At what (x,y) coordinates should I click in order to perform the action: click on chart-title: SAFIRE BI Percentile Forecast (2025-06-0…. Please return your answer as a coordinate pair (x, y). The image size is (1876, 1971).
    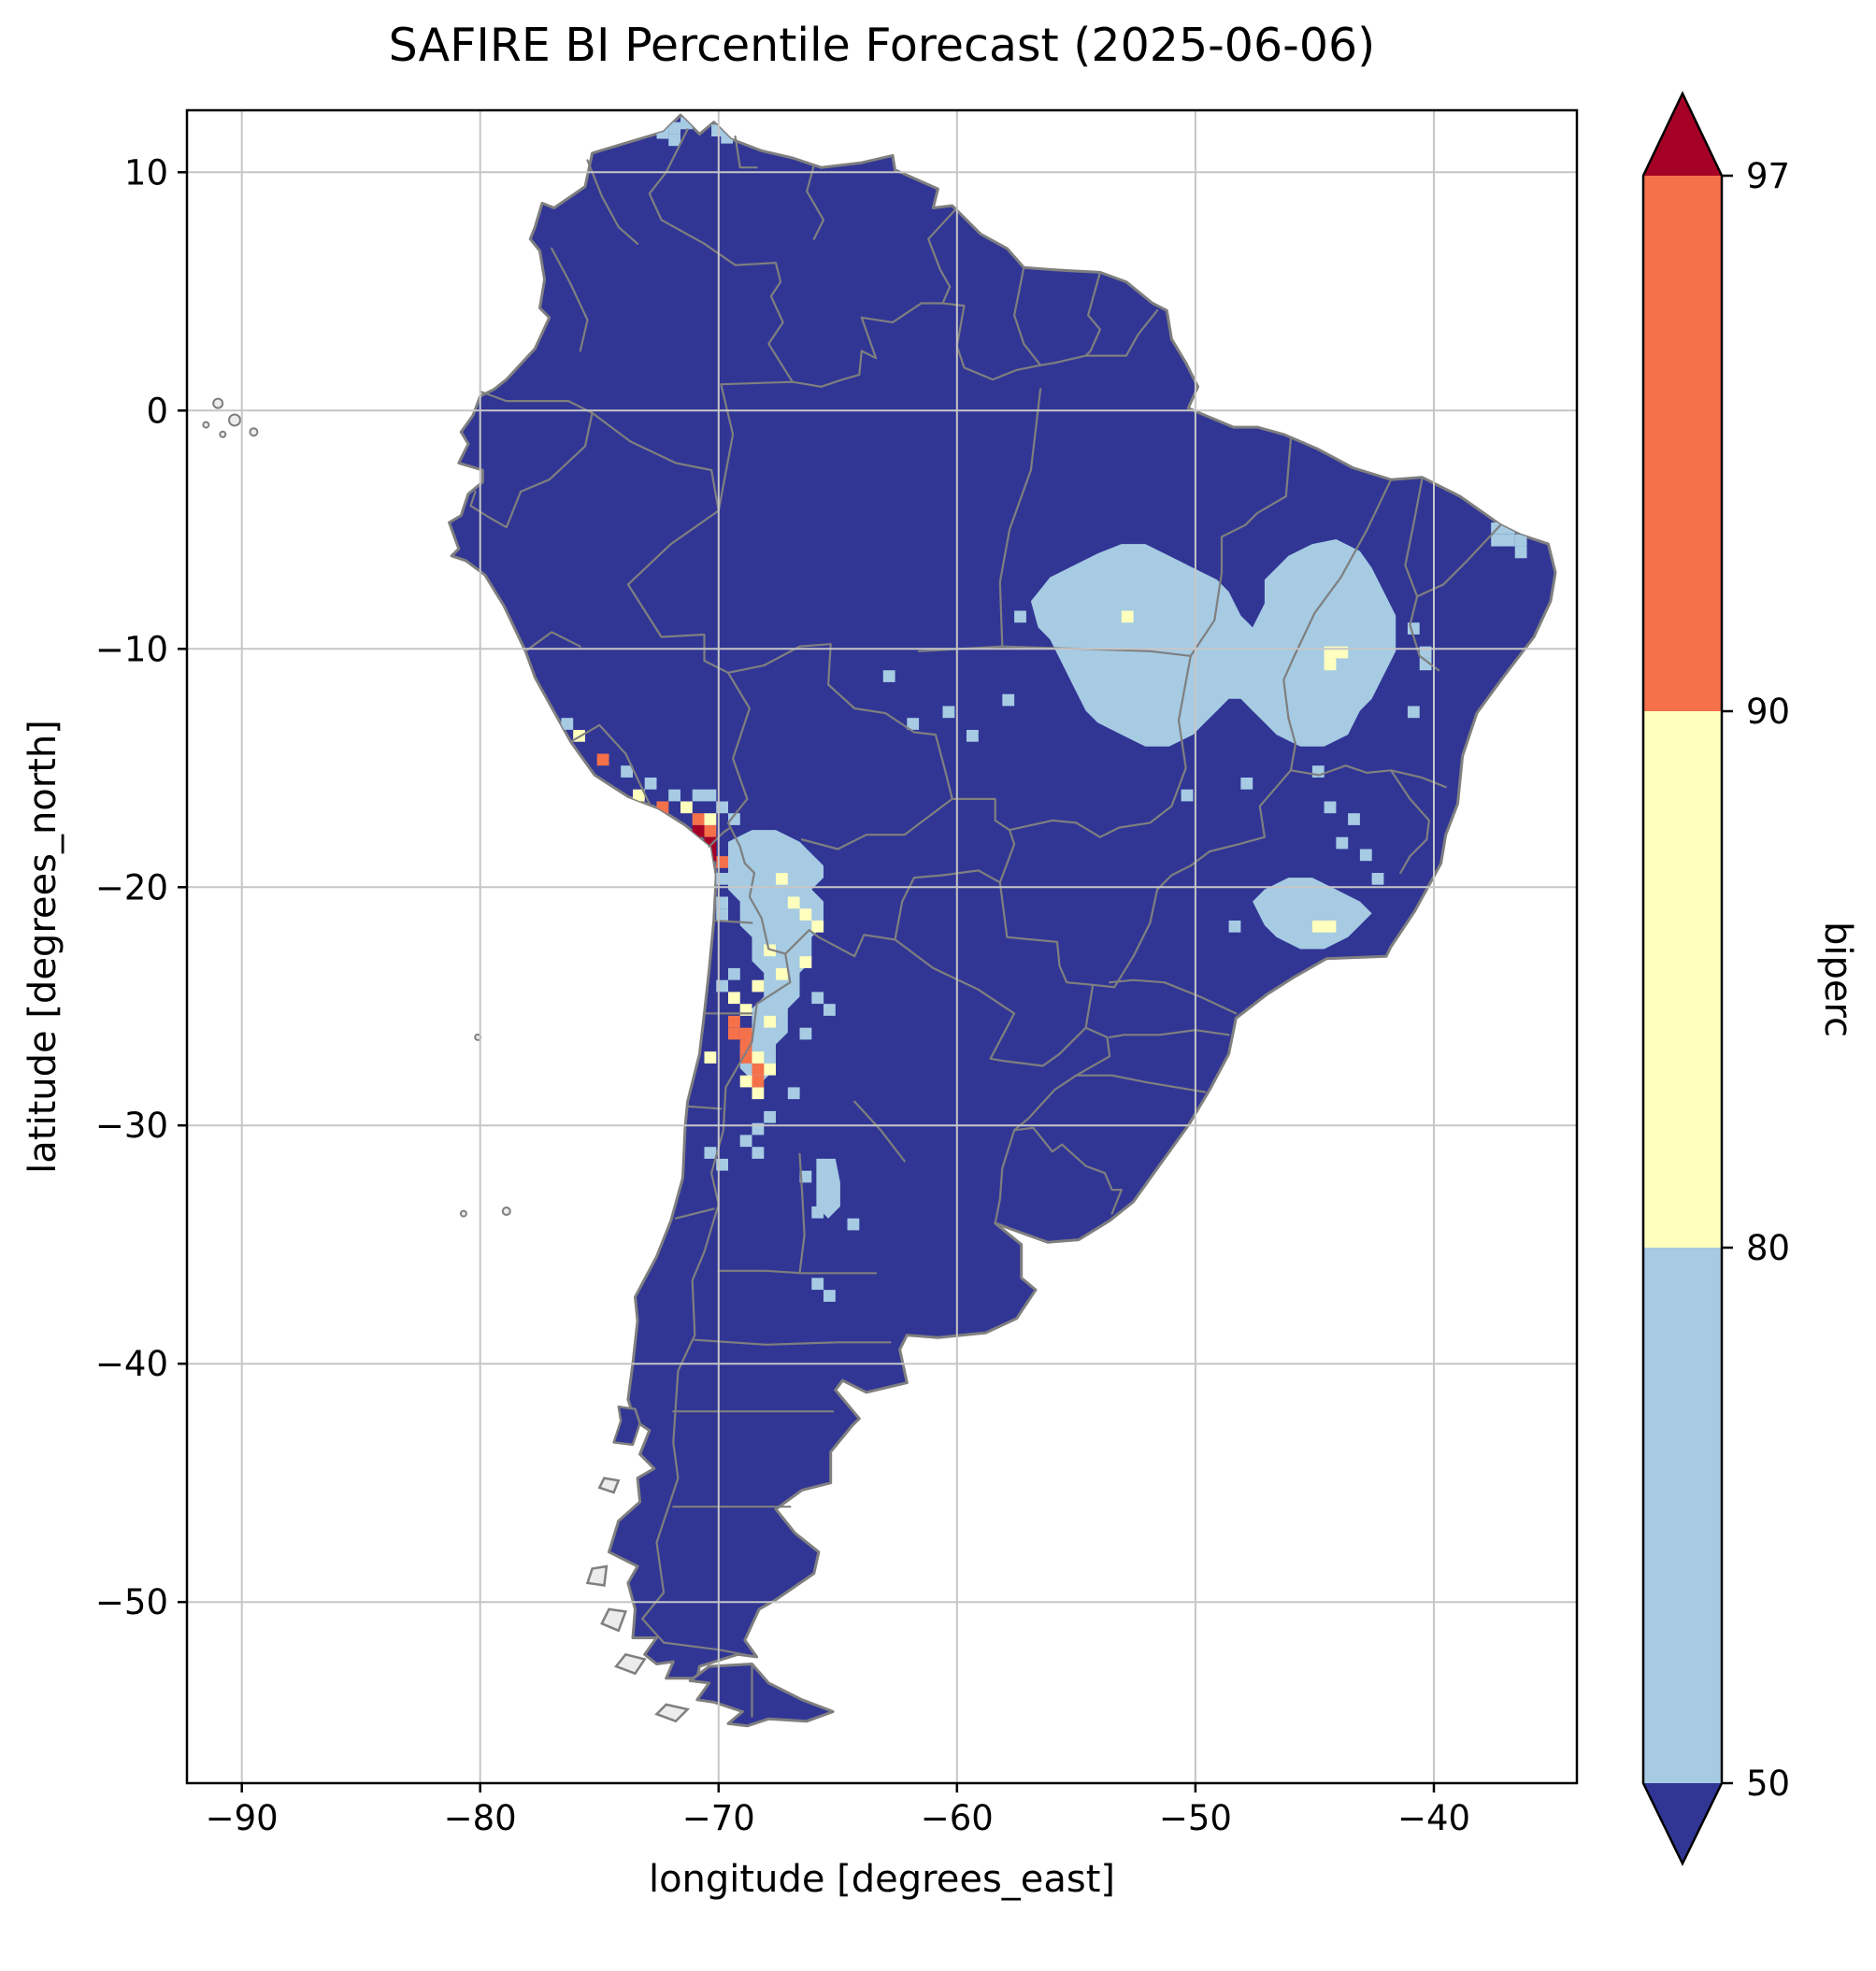
    Looking at the image, I should click on (882, 45).